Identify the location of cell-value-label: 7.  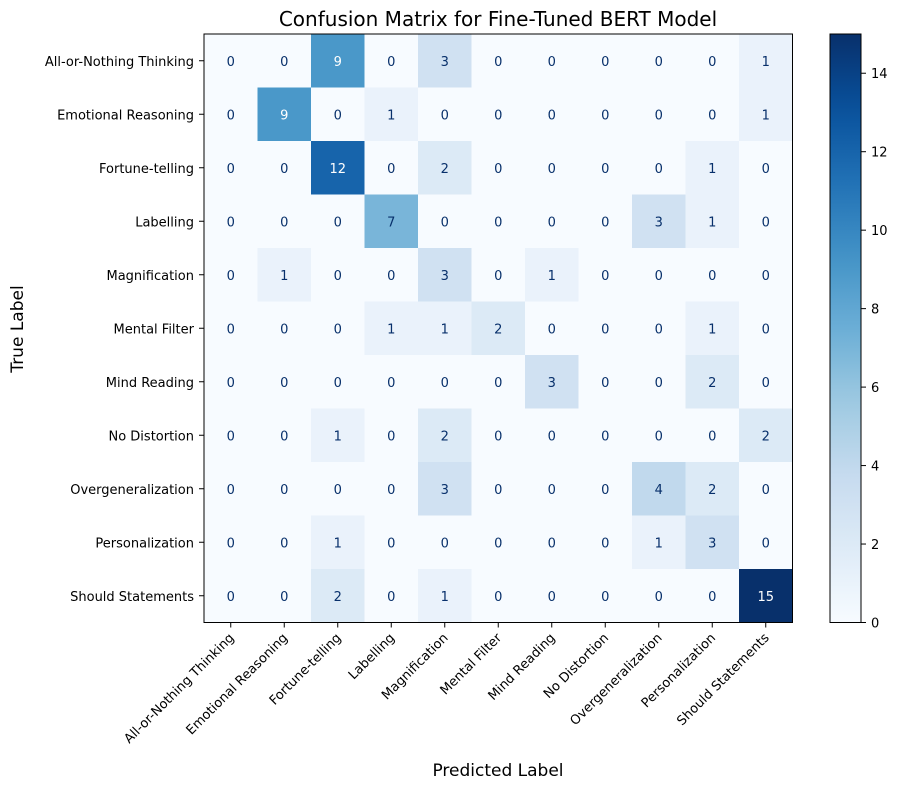
(391, 222).